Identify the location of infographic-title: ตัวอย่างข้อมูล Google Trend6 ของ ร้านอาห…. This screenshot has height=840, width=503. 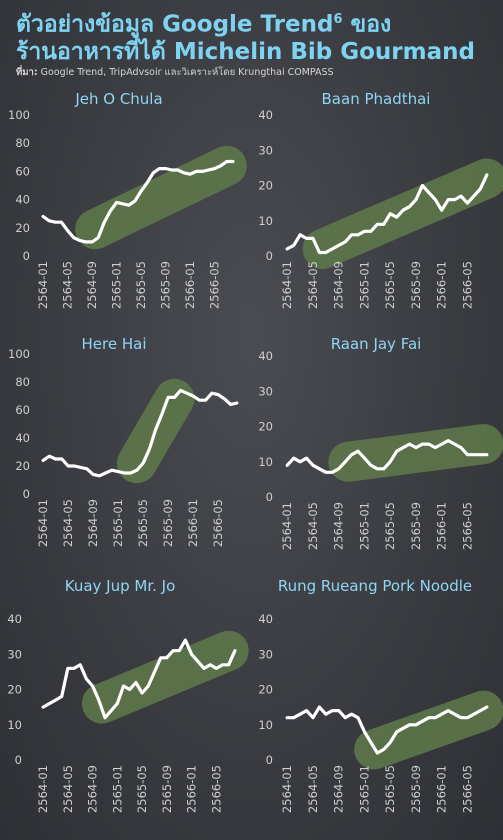
(256, 36).